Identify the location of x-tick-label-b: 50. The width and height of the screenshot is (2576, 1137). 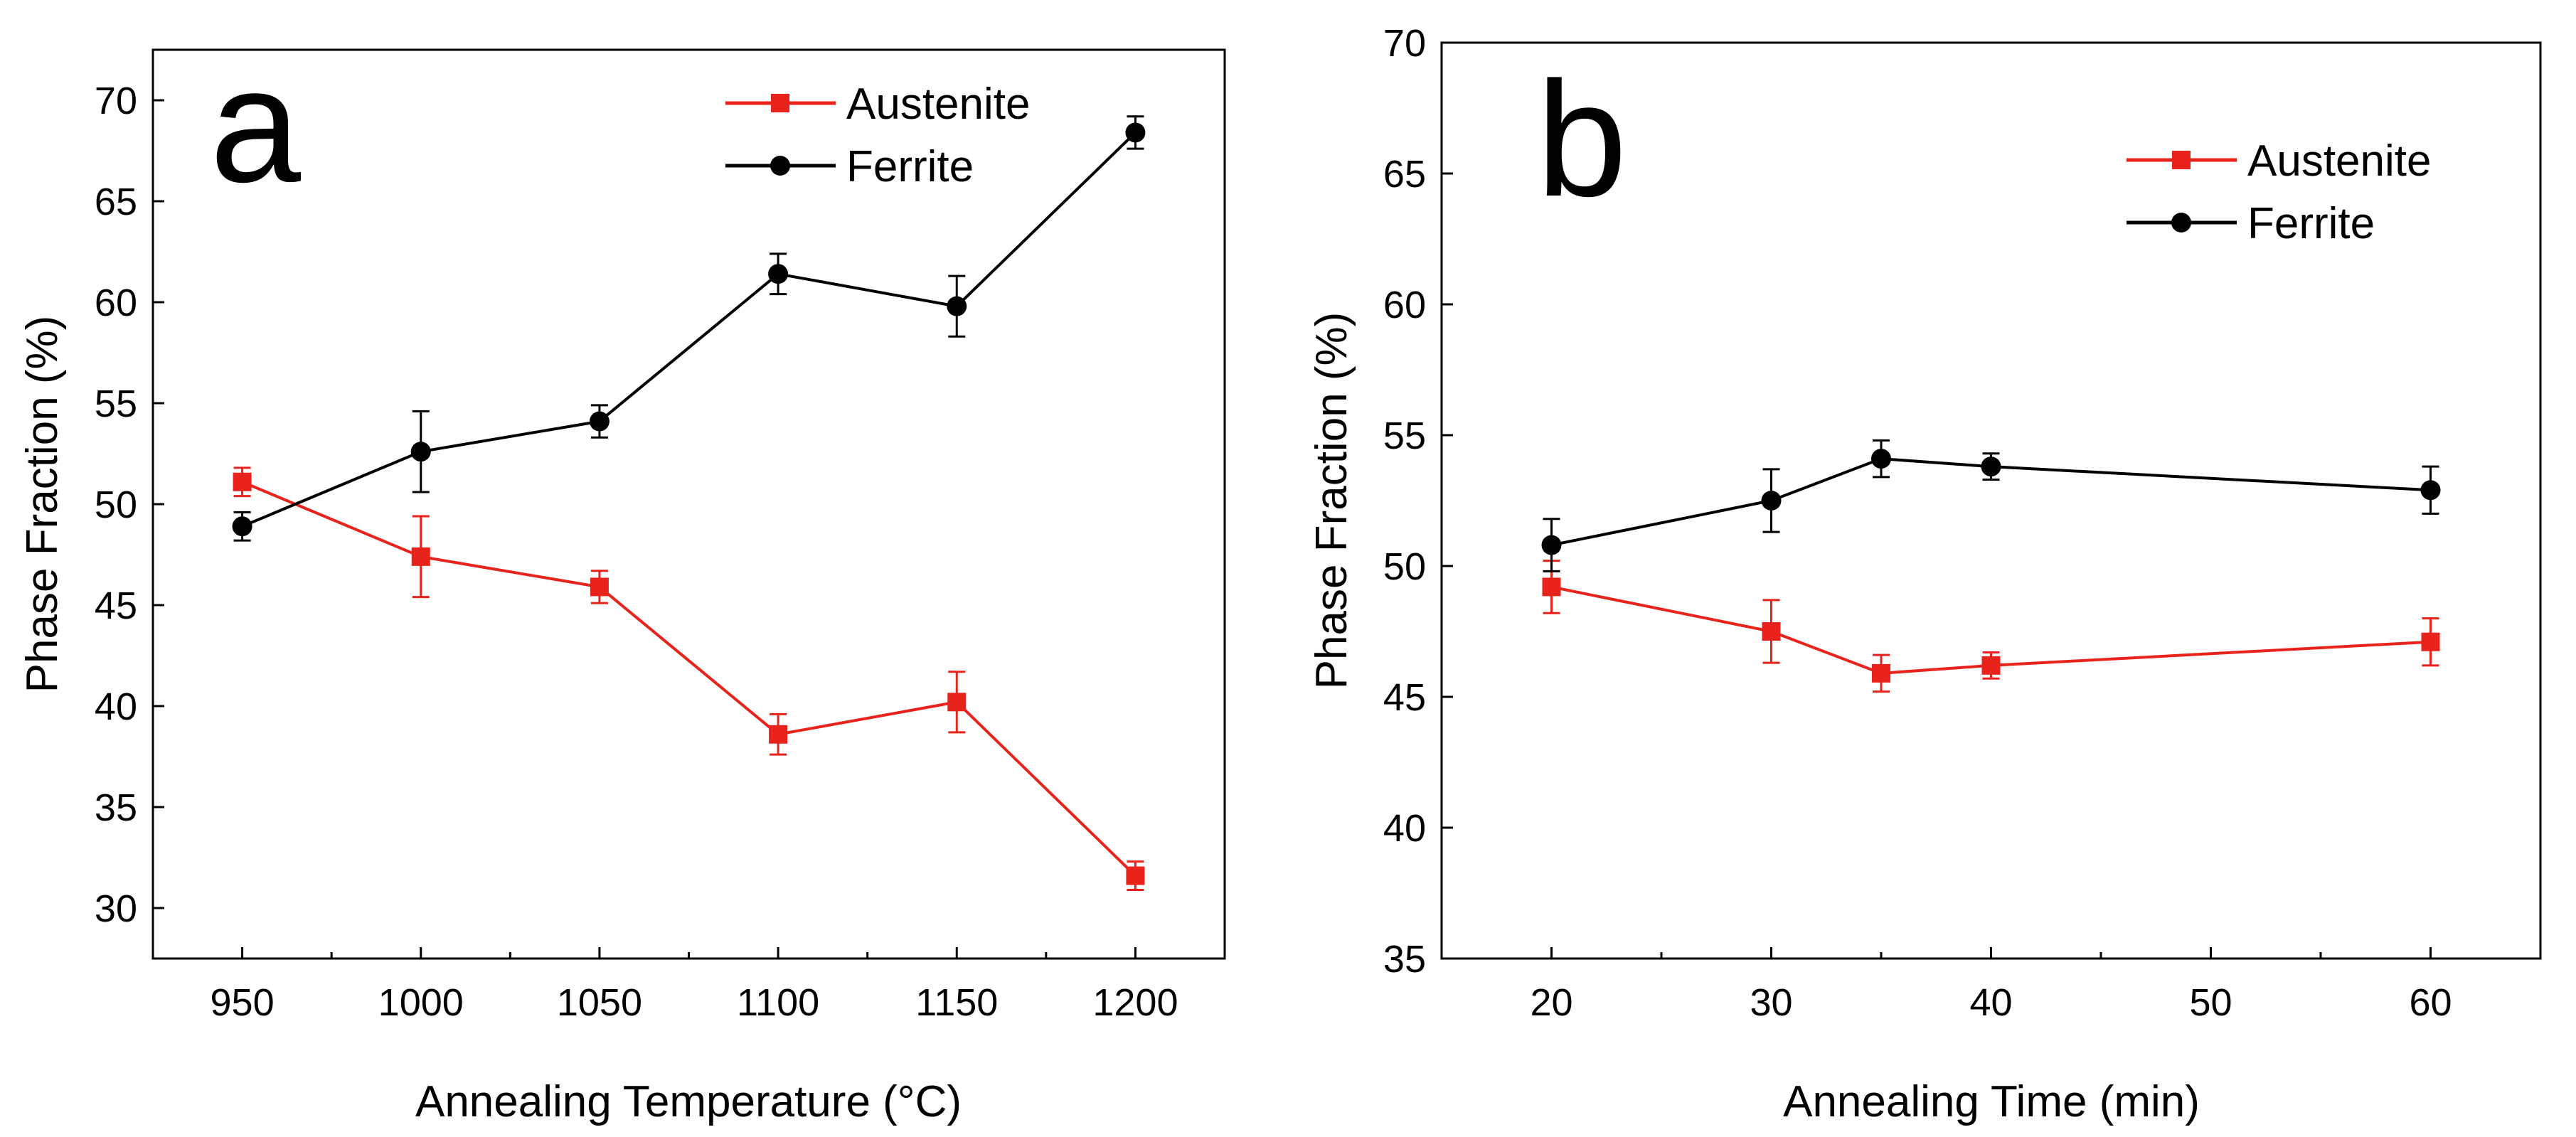
(2210, 1002).